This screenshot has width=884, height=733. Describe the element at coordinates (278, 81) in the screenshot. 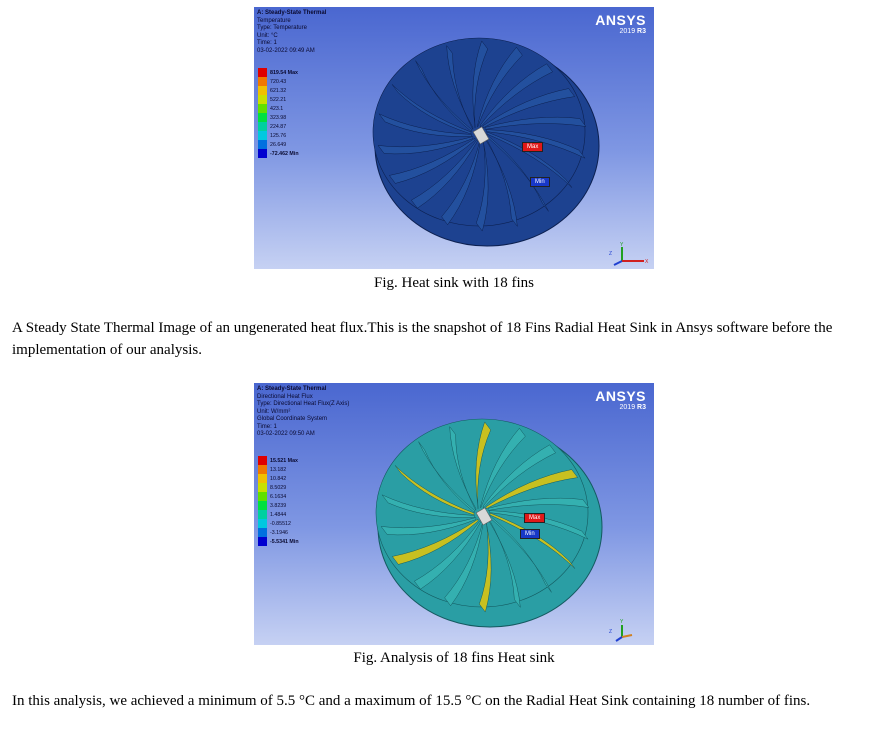

I see `legend-value: 720.43` at that location.